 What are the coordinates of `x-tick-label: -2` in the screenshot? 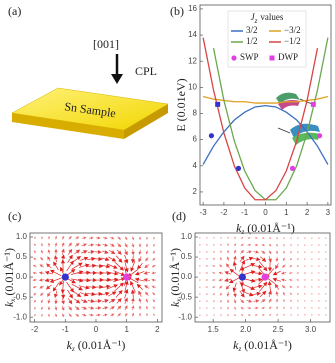 It's located at (35, 329).